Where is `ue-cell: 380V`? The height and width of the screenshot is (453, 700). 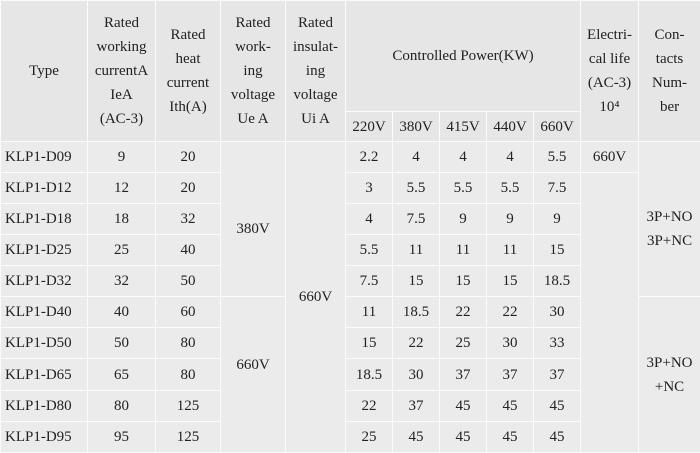
ue-cell: 380V is located at coordinates (253, 219).